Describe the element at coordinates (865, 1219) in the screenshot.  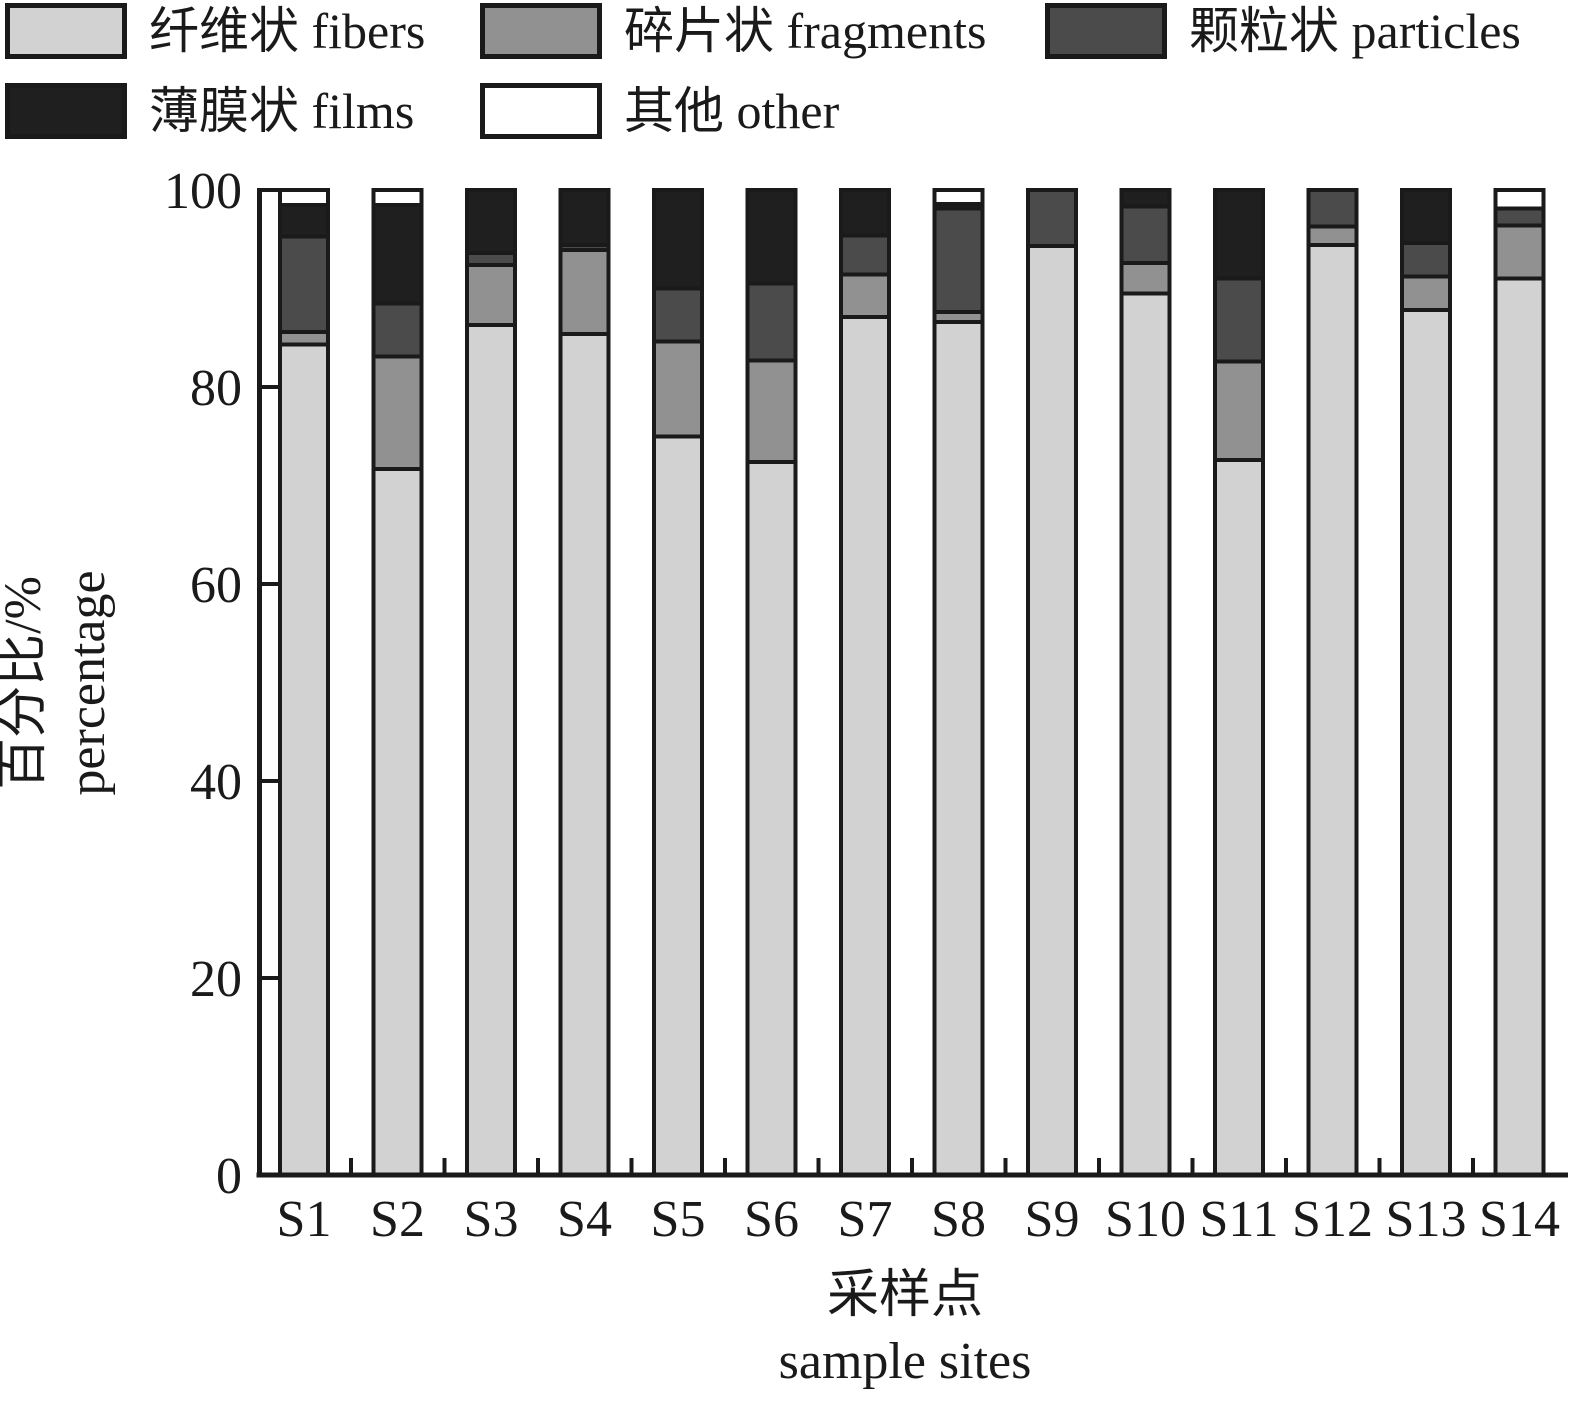
I see `x-tick-label: S7` at that location.